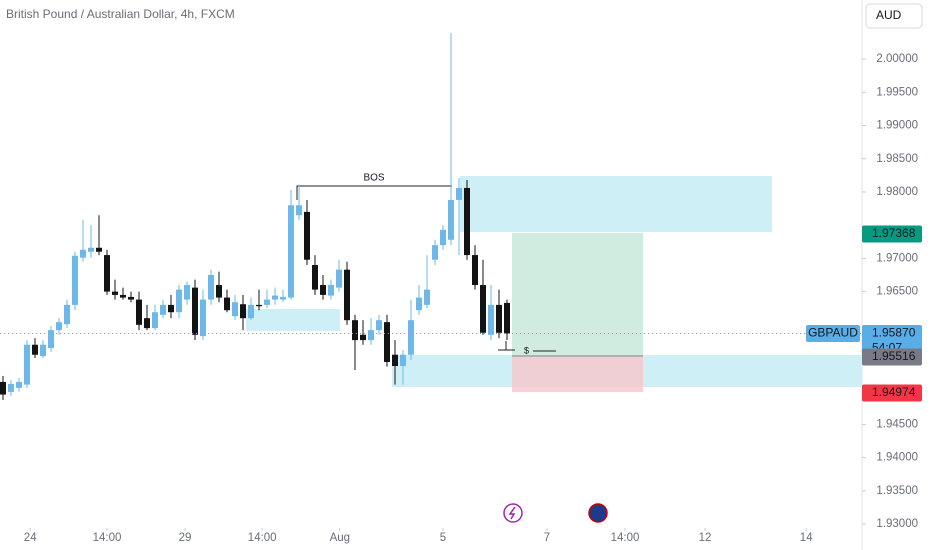  What do you see at coordinates (897, 59) in the screenshot?
I see `y-tick-label: 2.00000` at bounding box center [897, 59].